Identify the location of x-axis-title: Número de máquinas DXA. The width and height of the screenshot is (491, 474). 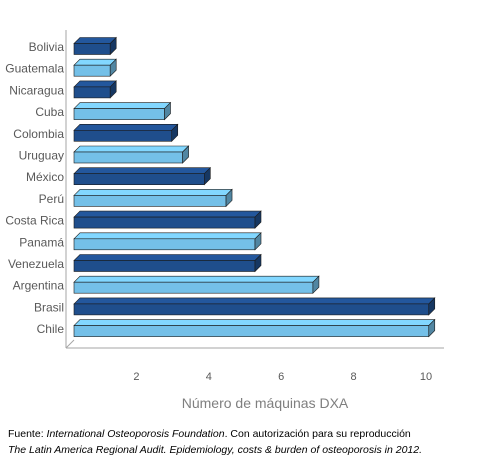
(265, 403).